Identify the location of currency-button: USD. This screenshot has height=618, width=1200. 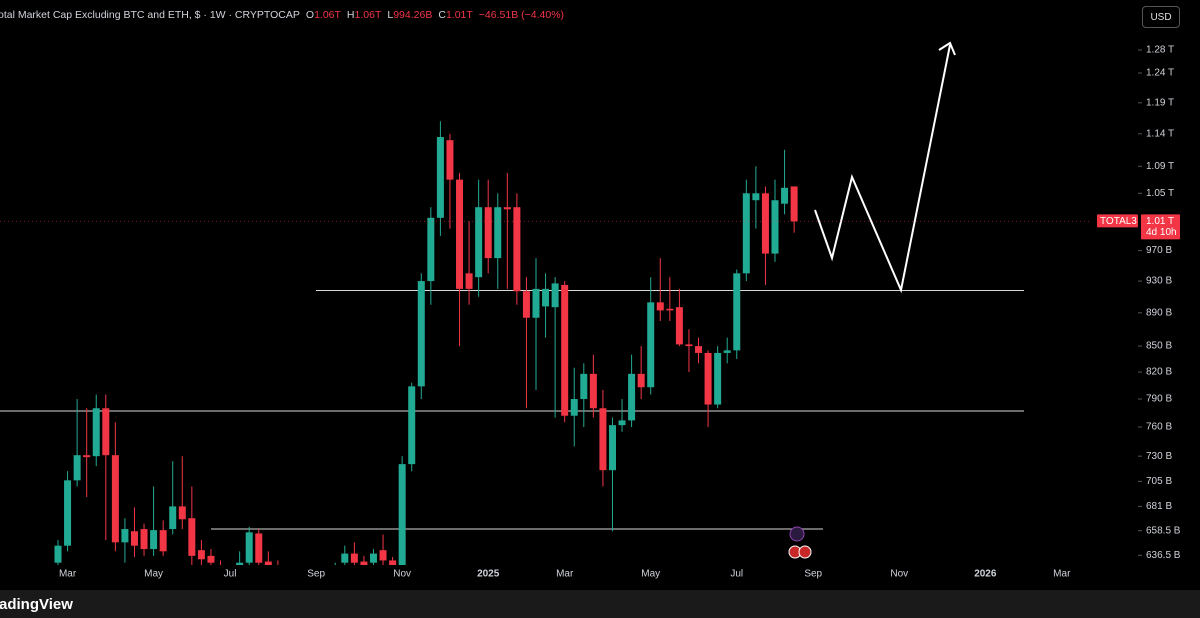
(1161, 17).